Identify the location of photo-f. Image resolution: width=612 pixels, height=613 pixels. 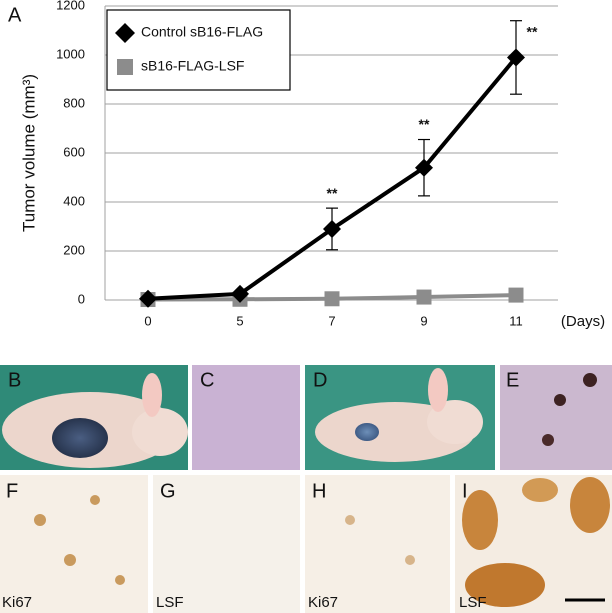
(74, 544).